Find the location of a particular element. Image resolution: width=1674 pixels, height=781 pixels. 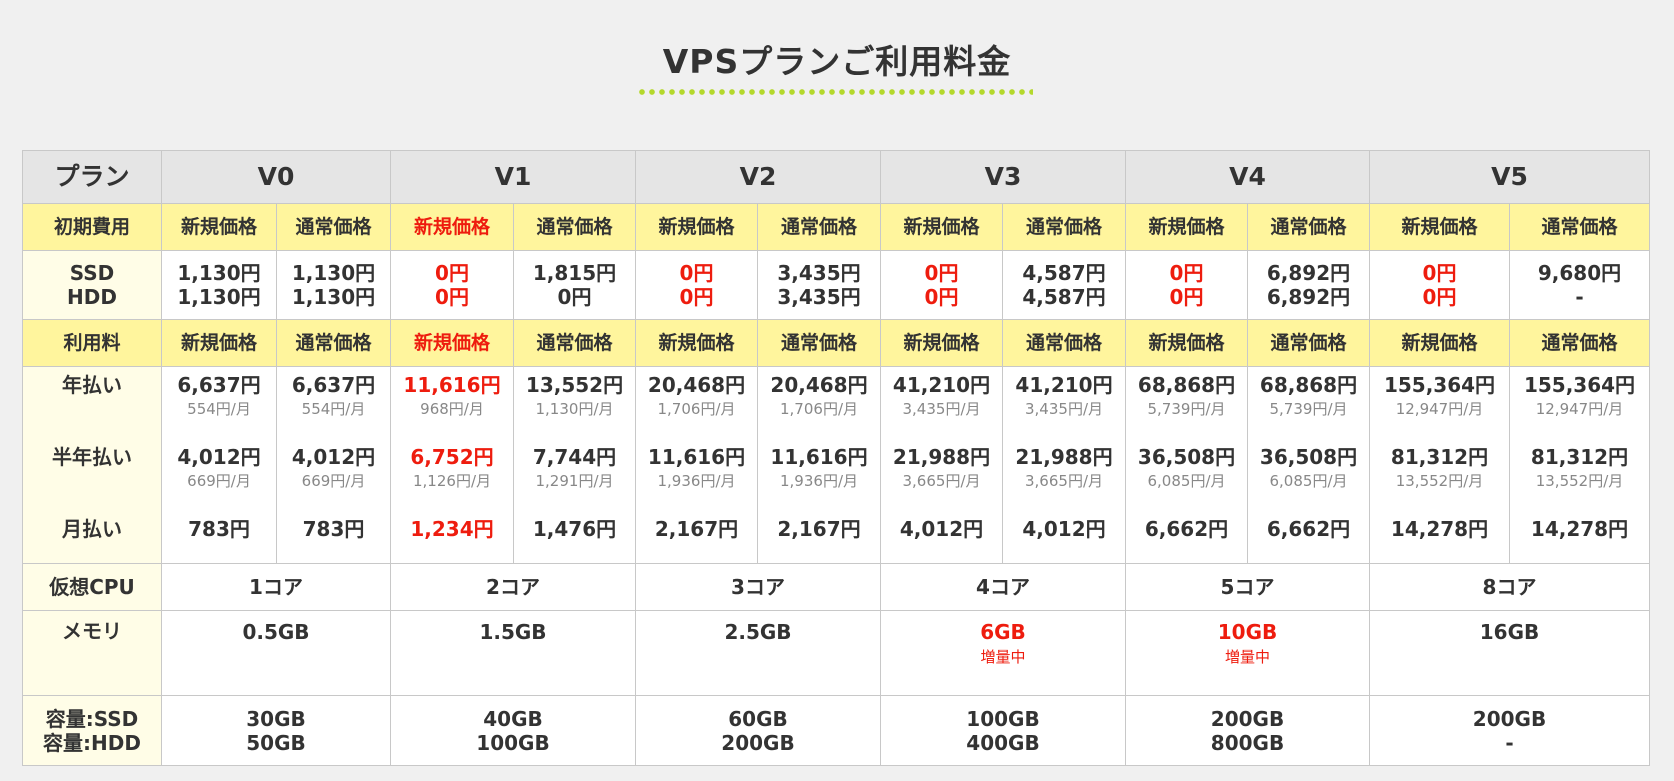

row-plan-names: プラン V0 V1 V2 V3 V4 V5 is located at coordinates (836, 177).